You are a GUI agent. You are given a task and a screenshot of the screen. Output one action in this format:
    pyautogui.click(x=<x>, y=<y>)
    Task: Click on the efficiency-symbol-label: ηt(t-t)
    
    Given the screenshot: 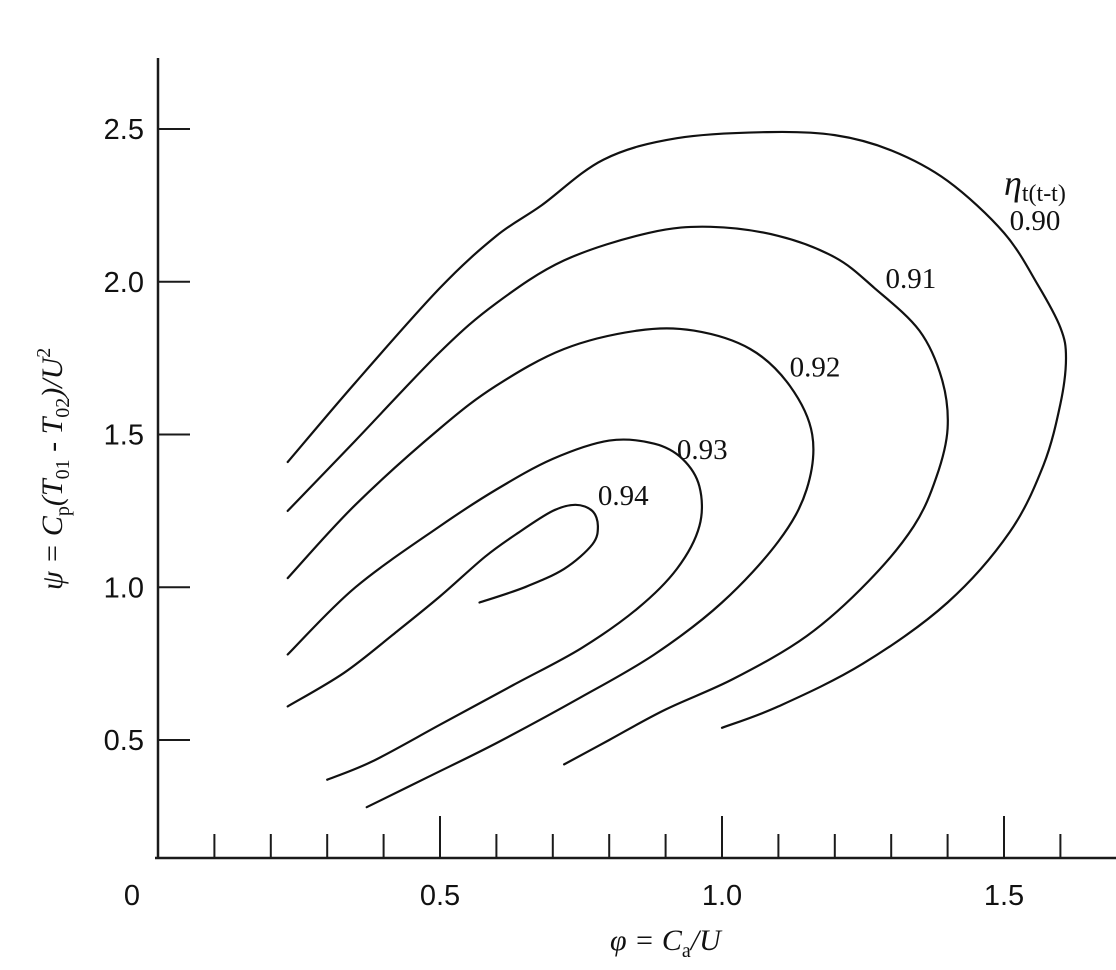 What is the action you would take?
    pyautogui.click(x=1035, y=185)
    